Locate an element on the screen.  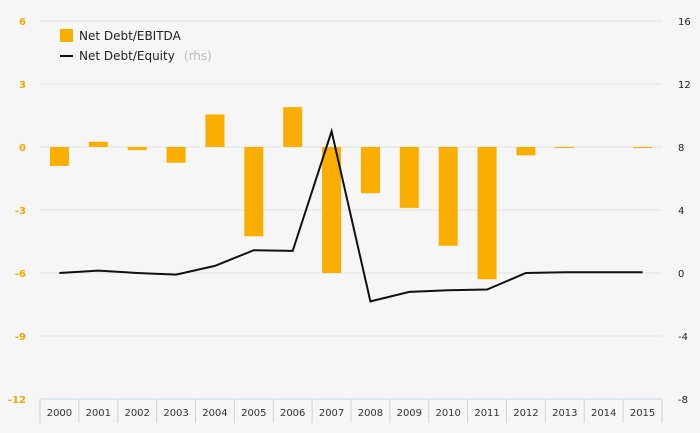
right-tick-label: 4 is located at coordinates (681, 211).